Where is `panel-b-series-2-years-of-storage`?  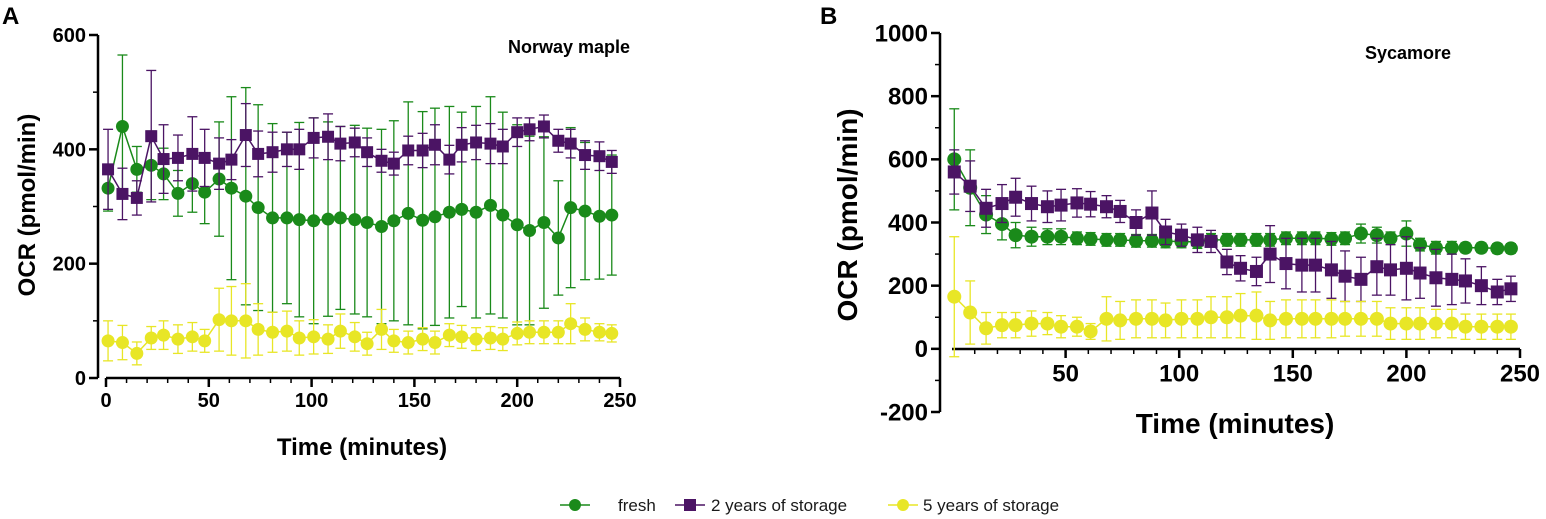 panel-b-series-2-years-of-storage is located at coordinates (1232, 228).